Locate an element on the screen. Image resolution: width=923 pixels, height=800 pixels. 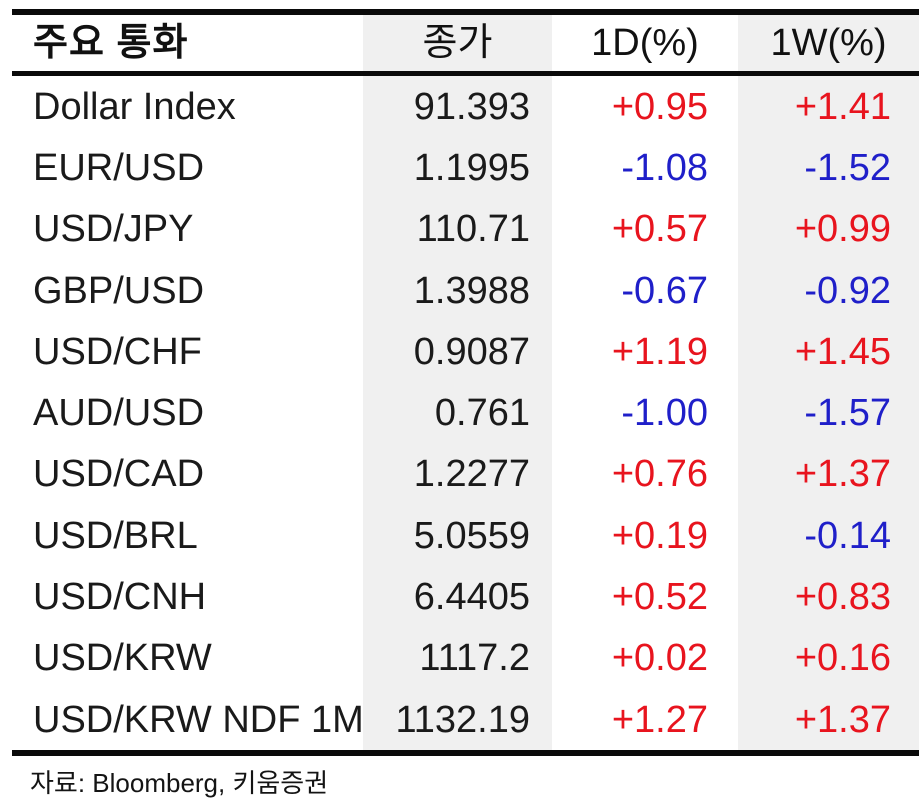
table-row: EUR/USD 1.1995 -1.08 -1.52 is located at coordinates (465, 168).